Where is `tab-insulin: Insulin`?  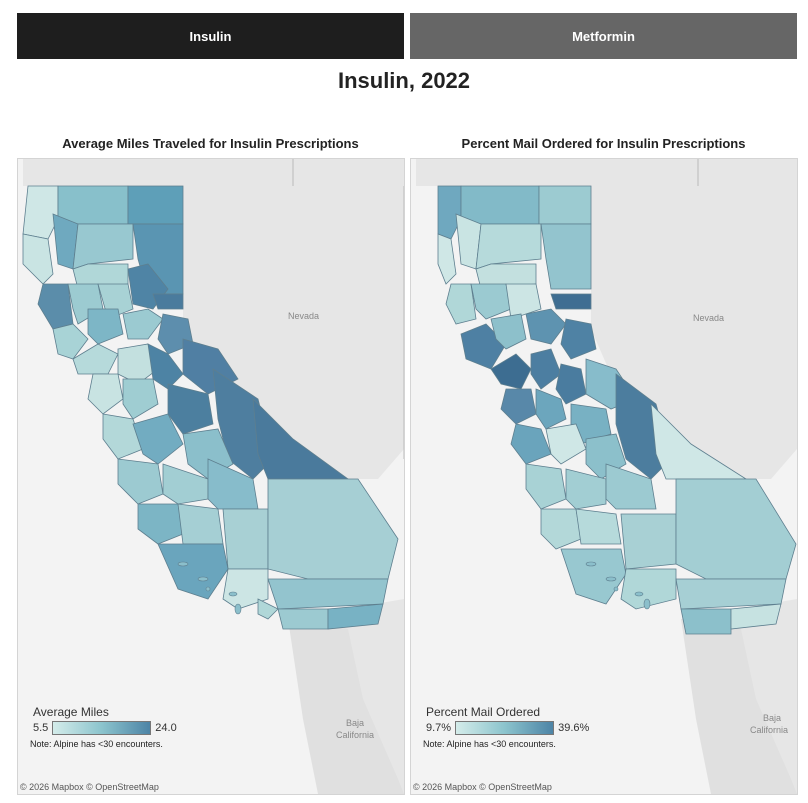
tab-insulin: Insulin is located at coordinates (210, 36).